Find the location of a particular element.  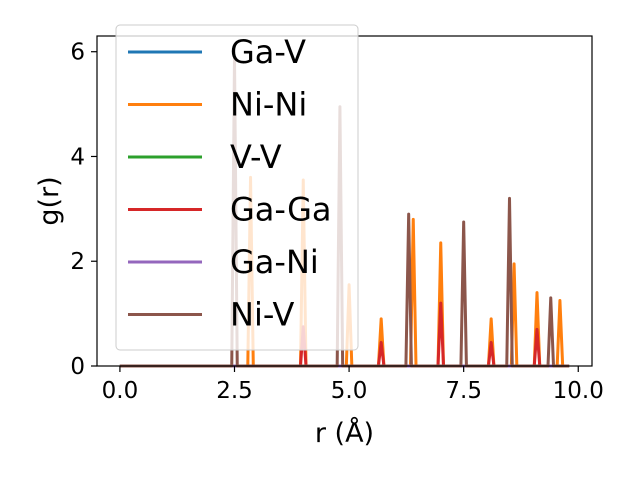

legend-label: Ga-V is located at coordinates (268, 52).